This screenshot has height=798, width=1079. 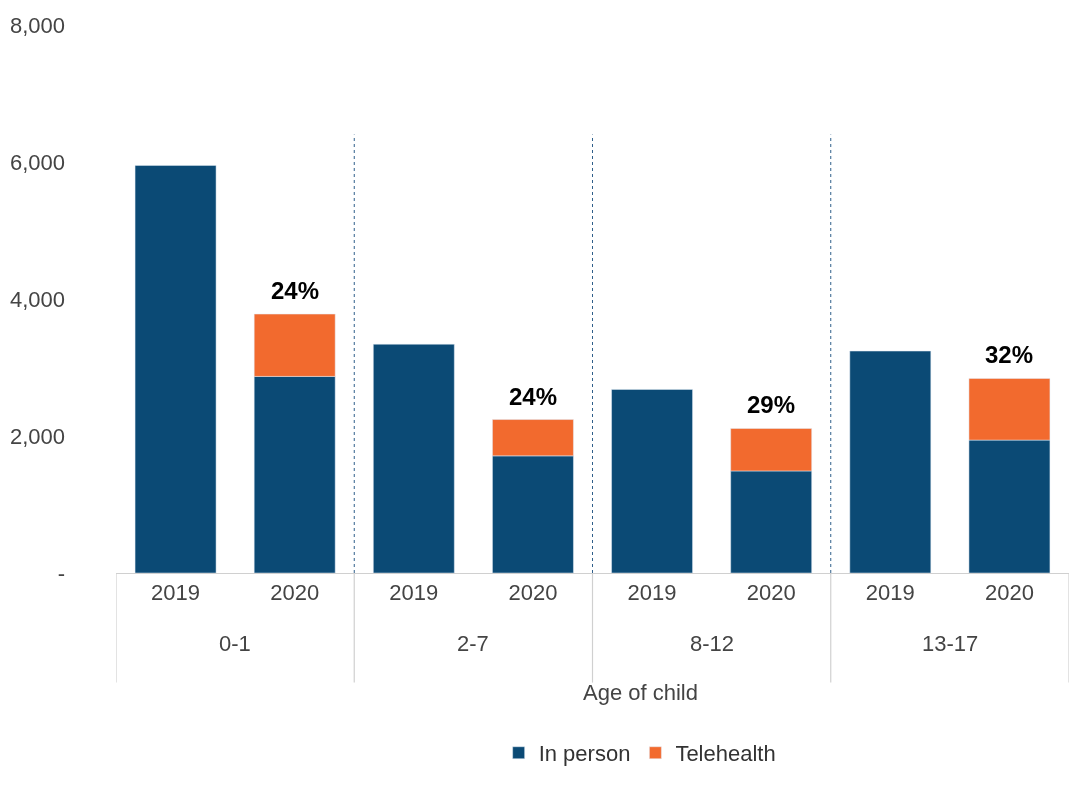 What do you see at coordinates (235, 643) in the screenshot?
I see `text: 0-1` at bounding box center [235, 643].